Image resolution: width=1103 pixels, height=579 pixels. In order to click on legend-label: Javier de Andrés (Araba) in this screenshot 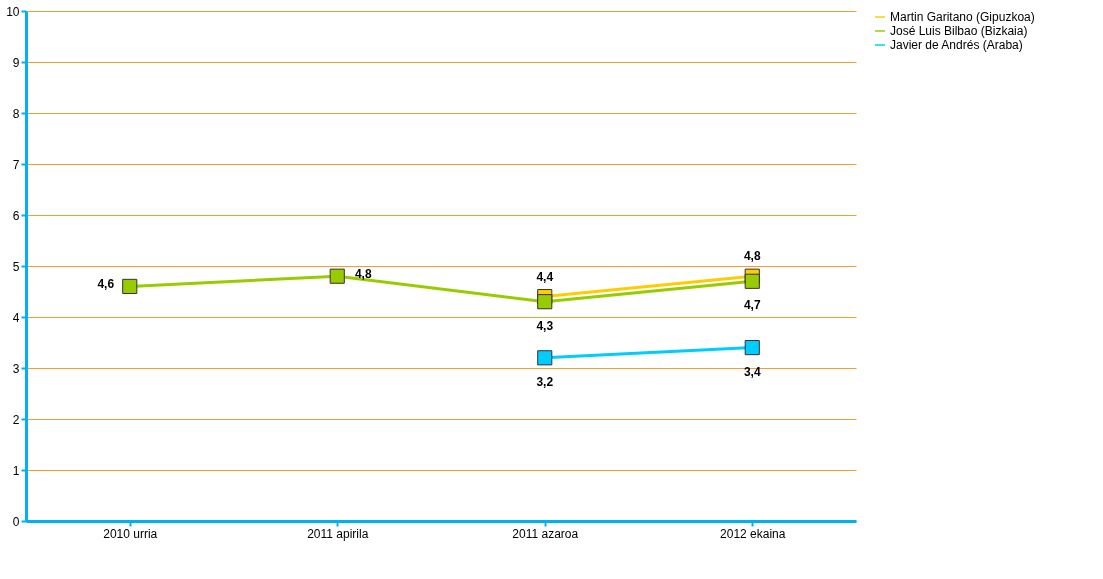, I will do `click(956, 45)`.